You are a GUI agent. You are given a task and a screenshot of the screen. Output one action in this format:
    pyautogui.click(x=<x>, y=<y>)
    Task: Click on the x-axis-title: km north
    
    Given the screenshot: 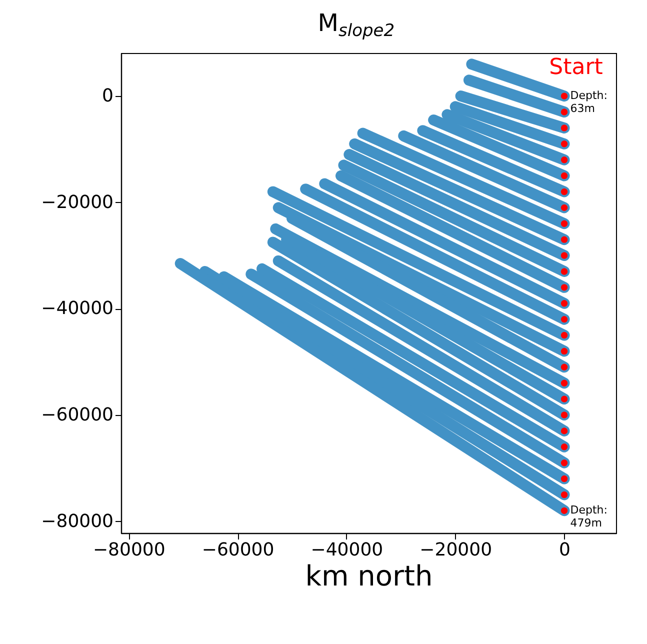 What is the action you would take?
    pyautogui.click(x=369, y=576)
    